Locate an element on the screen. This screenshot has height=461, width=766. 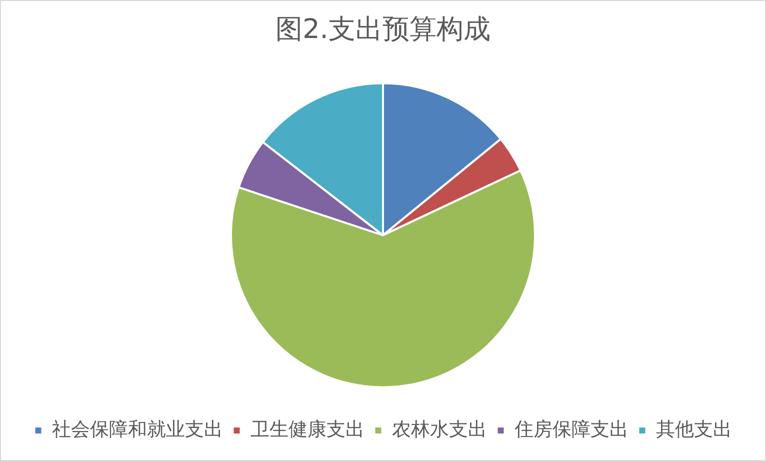
legend-label: 其他支出 is located at coordinates (694, 429).